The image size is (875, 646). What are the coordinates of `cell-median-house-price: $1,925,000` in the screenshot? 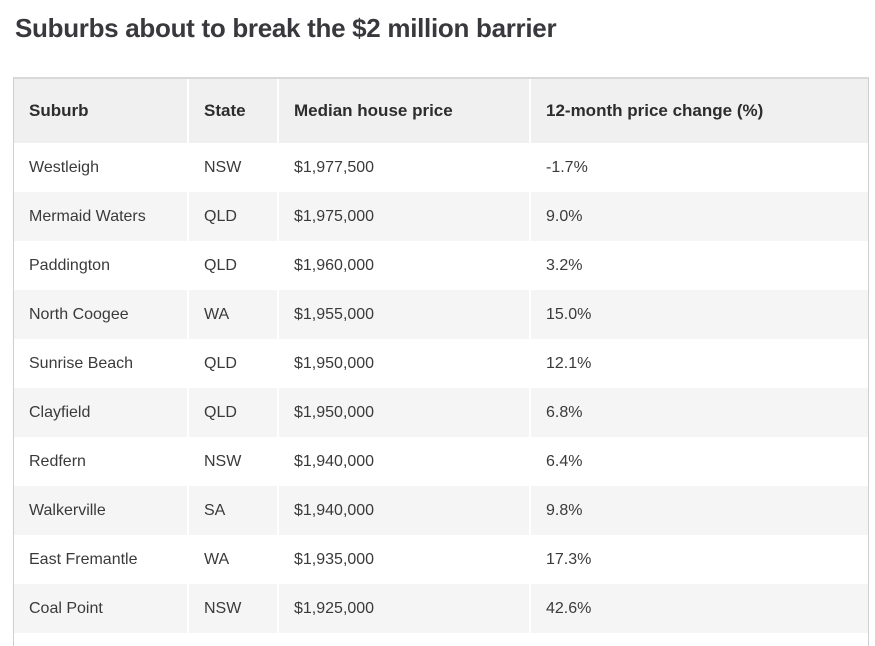 It's located at (403, 608).